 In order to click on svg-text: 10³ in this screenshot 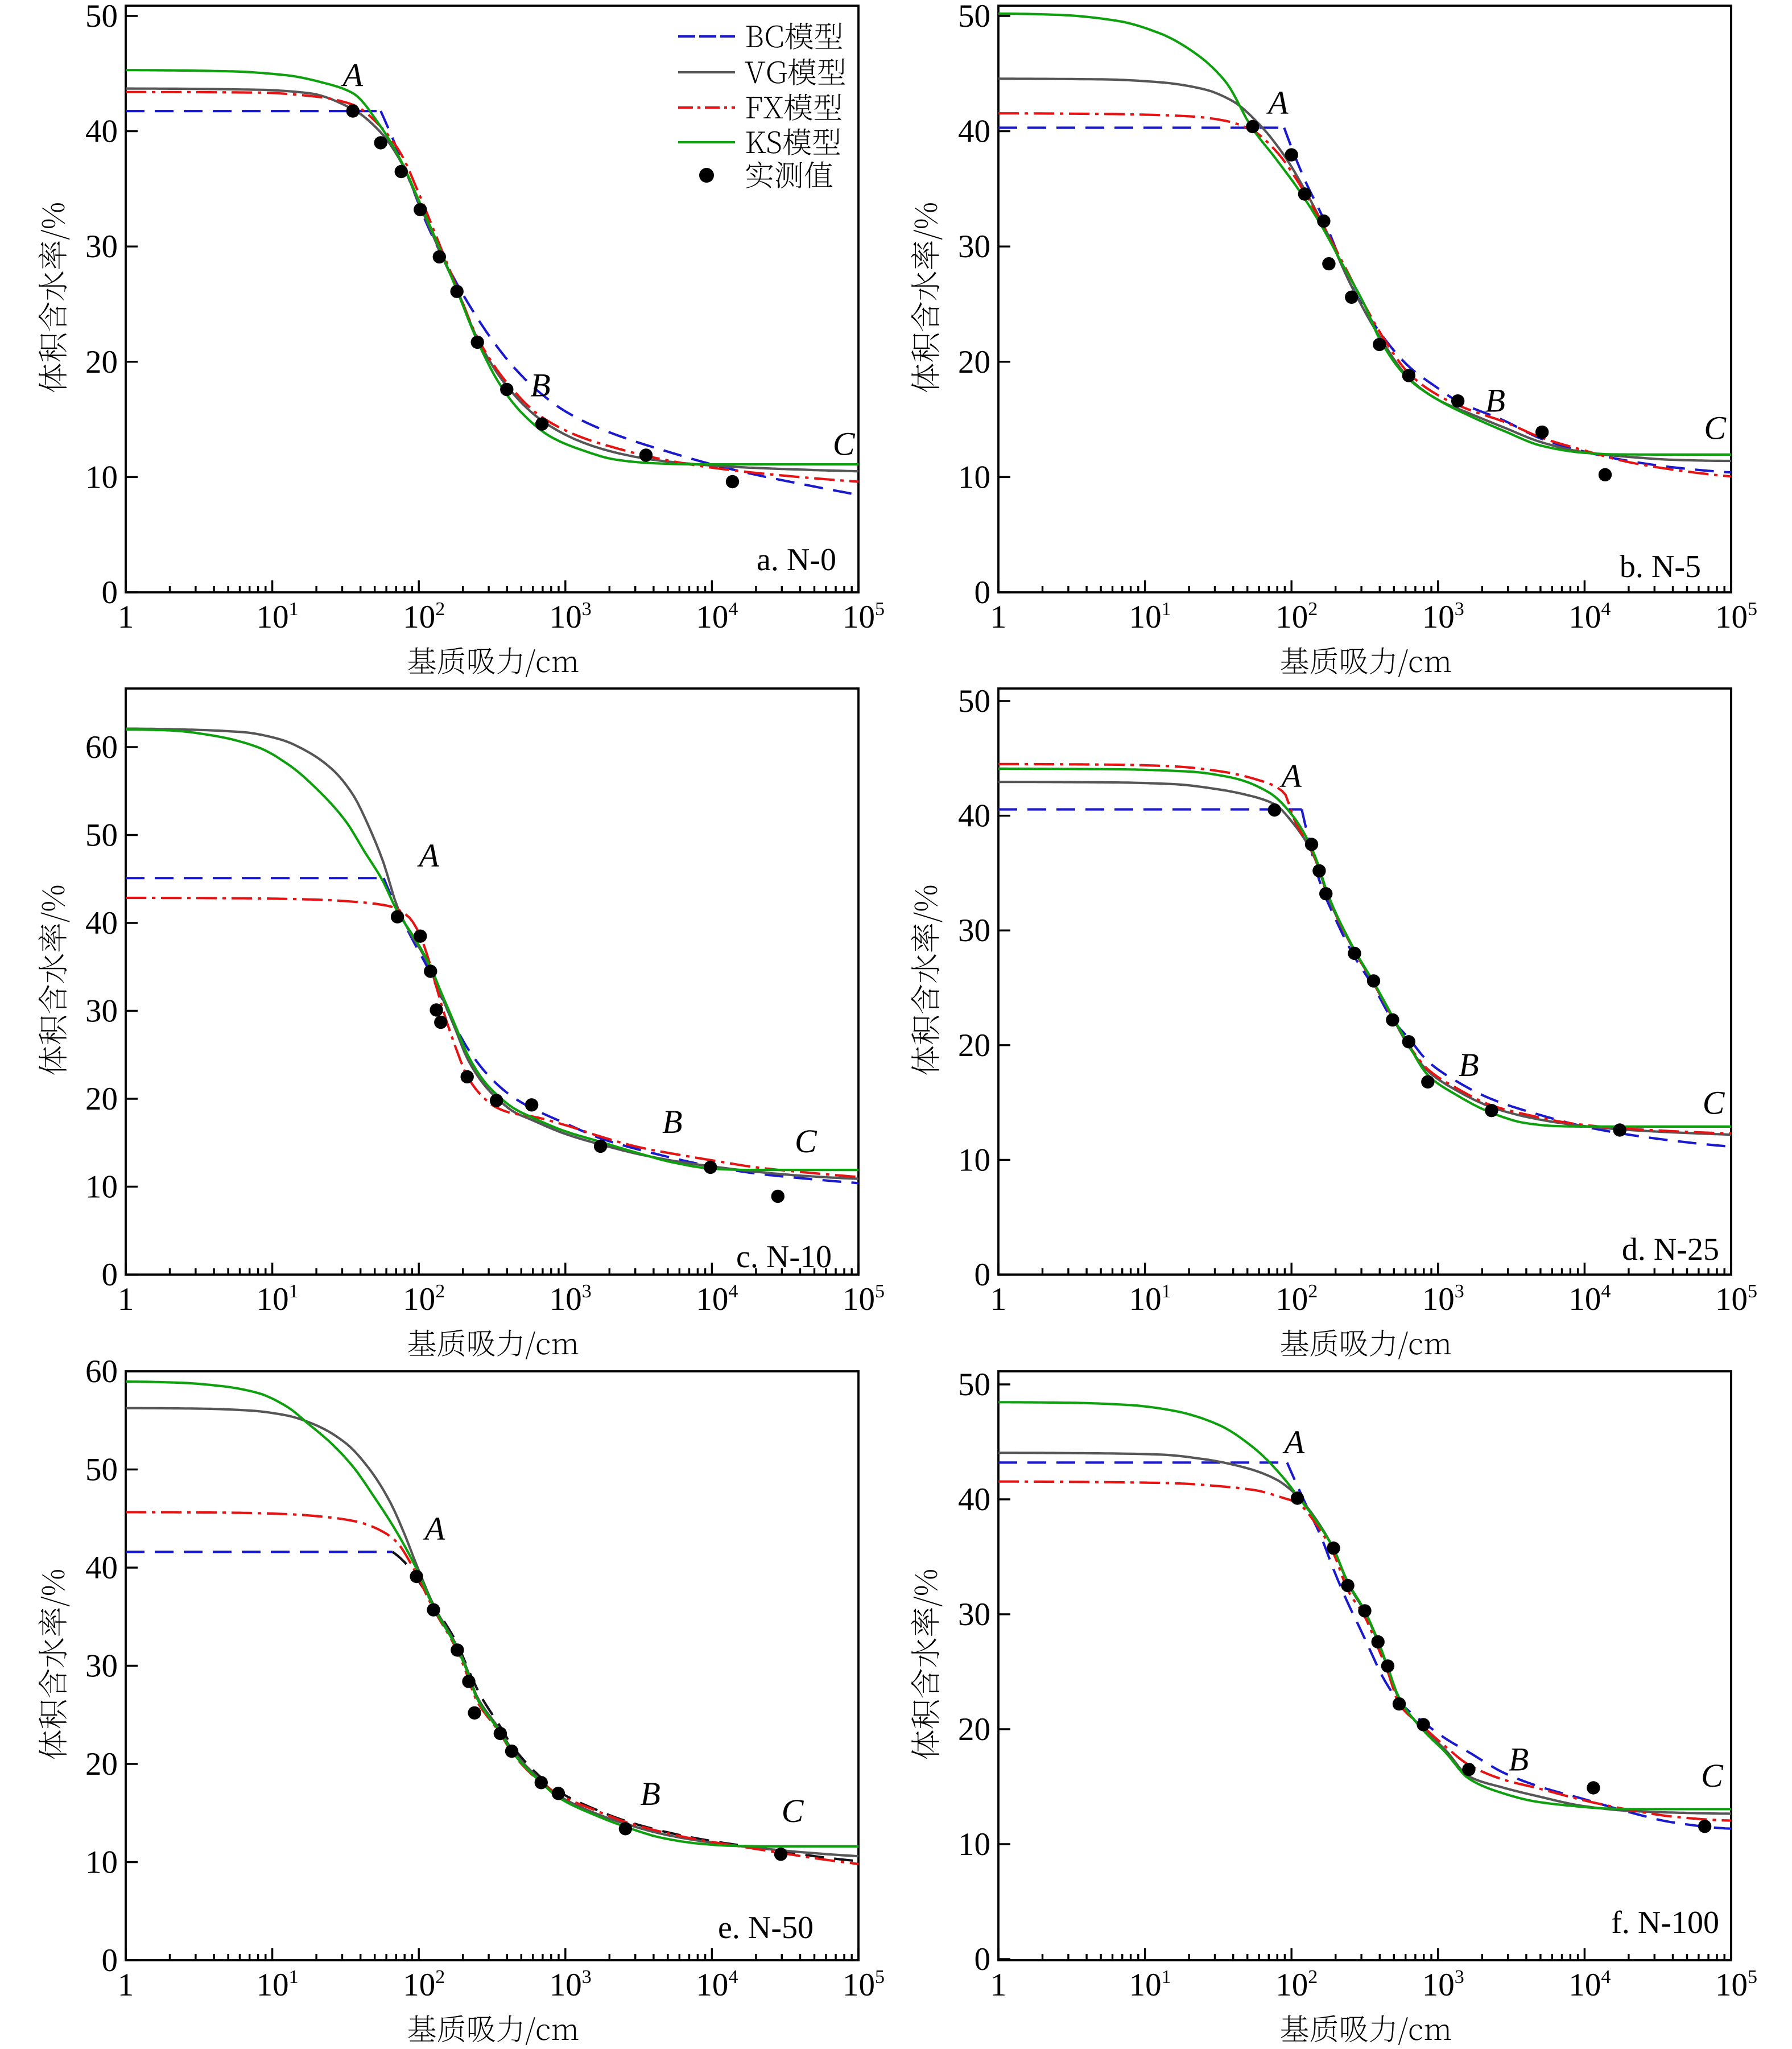, I will do `click(571, 1299)`.